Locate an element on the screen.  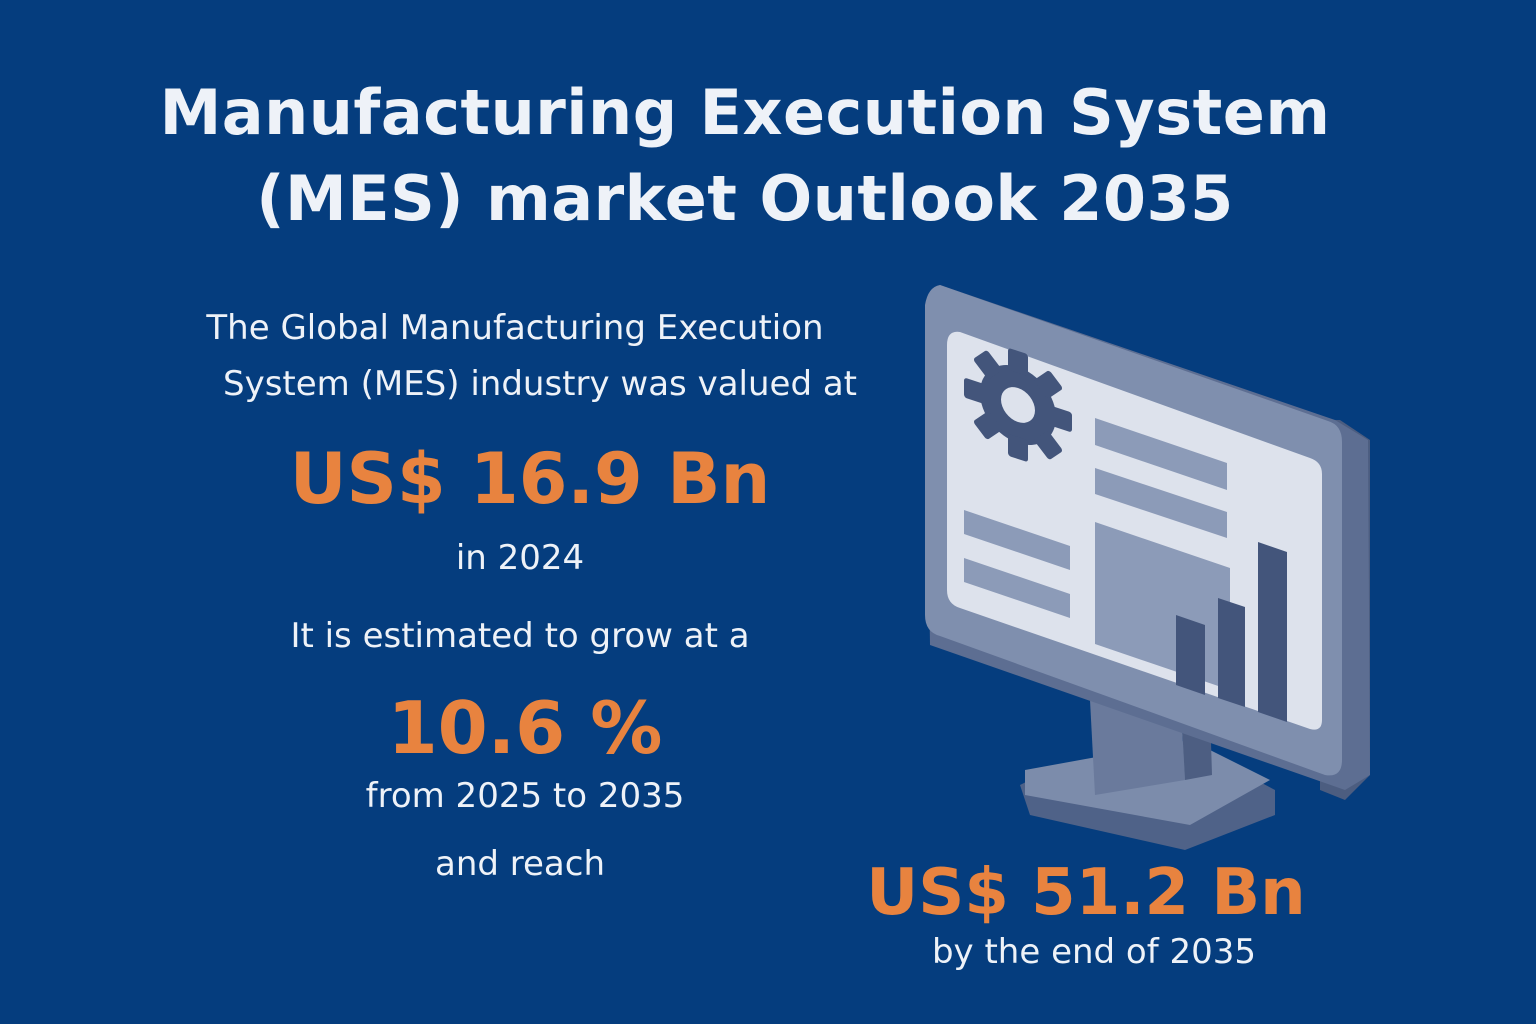
screen-lines is located at coordinates (1095, 518).